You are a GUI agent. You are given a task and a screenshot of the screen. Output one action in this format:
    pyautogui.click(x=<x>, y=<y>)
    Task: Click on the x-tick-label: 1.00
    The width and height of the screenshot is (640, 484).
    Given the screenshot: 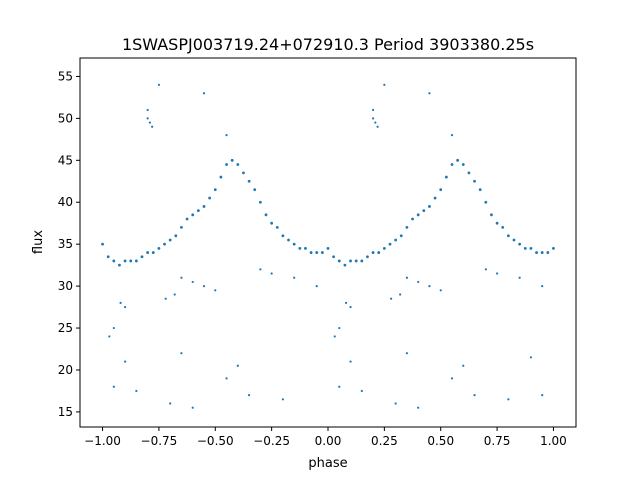 What is the action you would take?
    pyautogui.click(x=553, y=441)
    